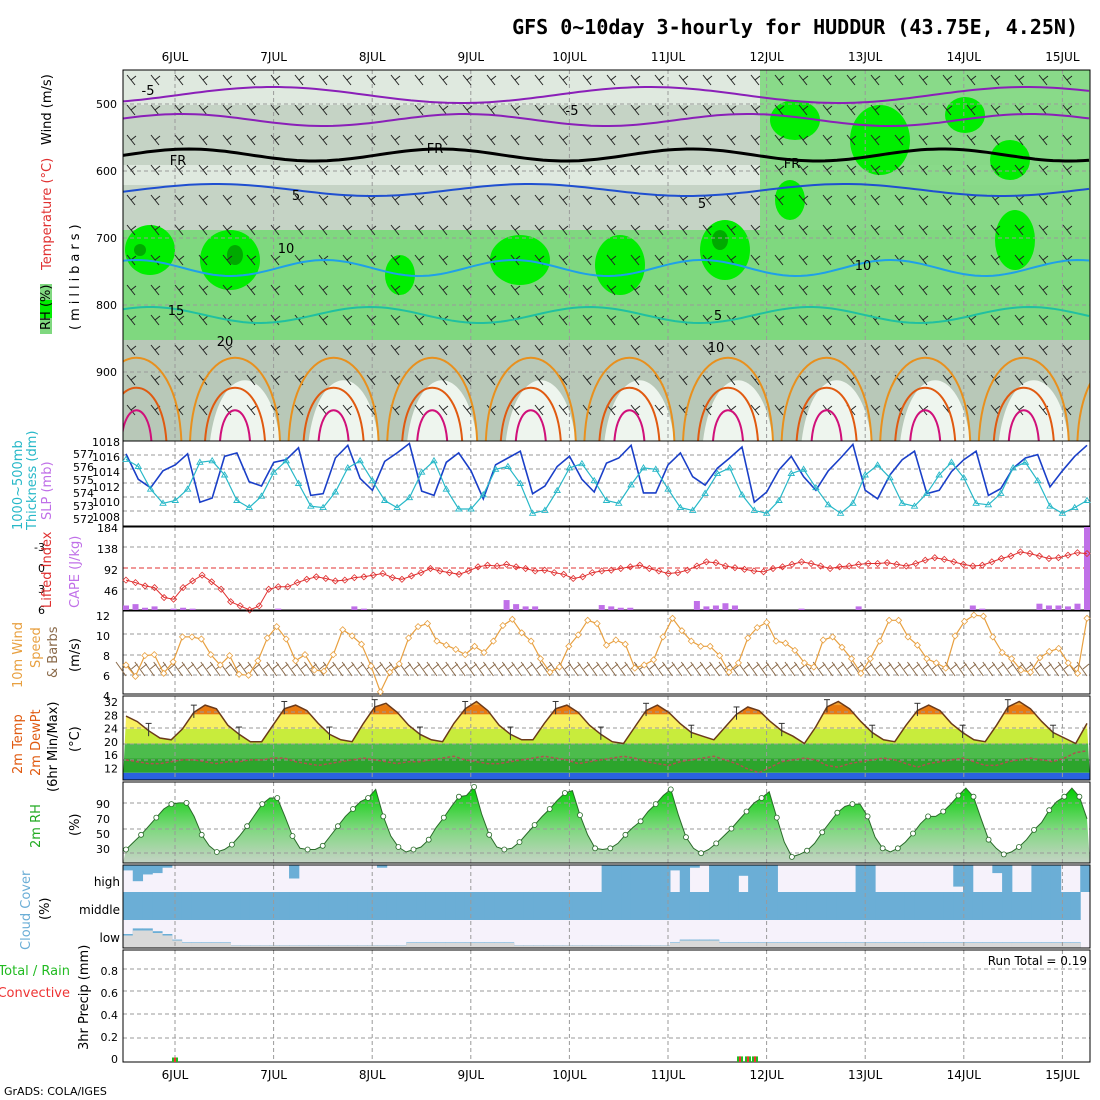 The image size is (1100, 1100). Describe the element at coordinates (111, 755) in the screenshot. I see `temp-tick: 16` at that location.